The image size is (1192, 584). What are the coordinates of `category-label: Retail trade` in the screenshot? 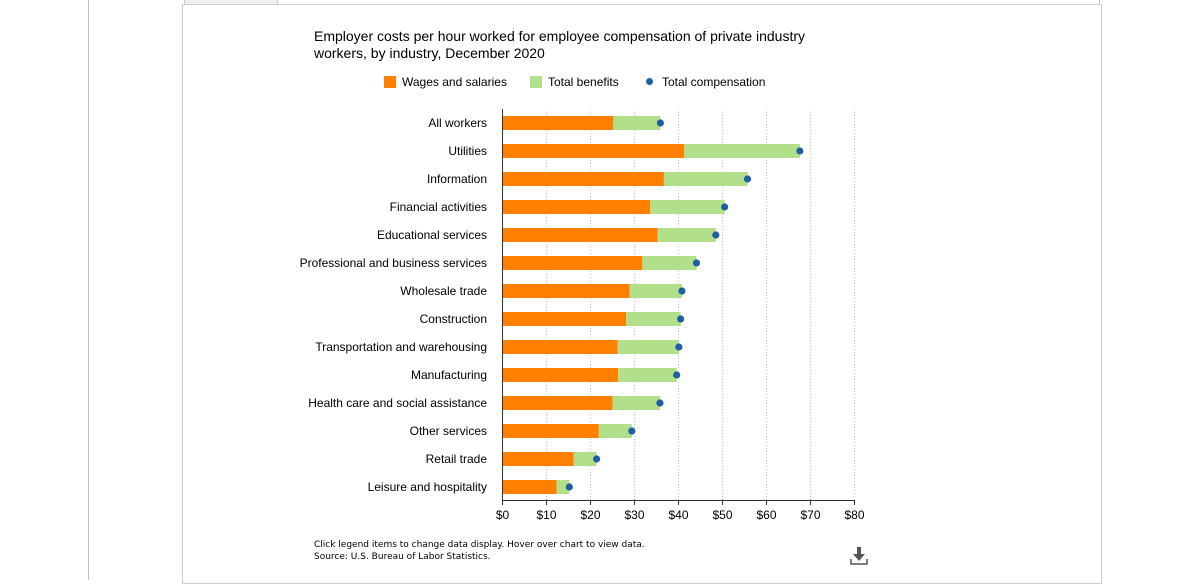 It's located at (457, 459).